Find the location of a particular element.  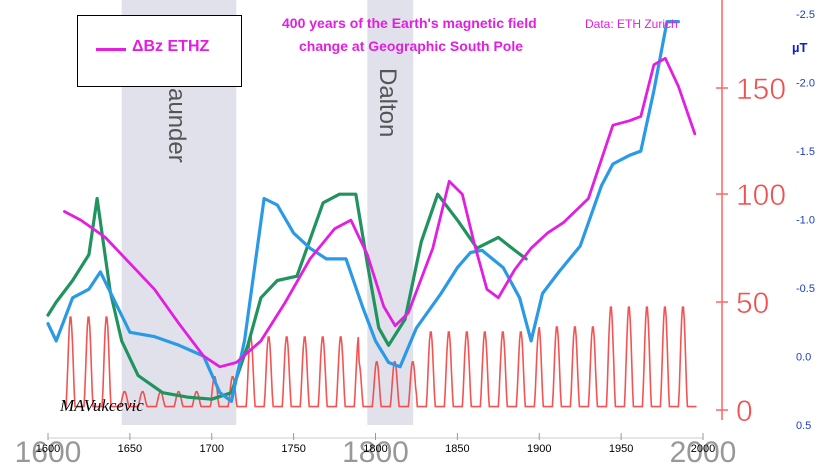

author-signature: MAVukcevic is located at coordinates (102, 405).